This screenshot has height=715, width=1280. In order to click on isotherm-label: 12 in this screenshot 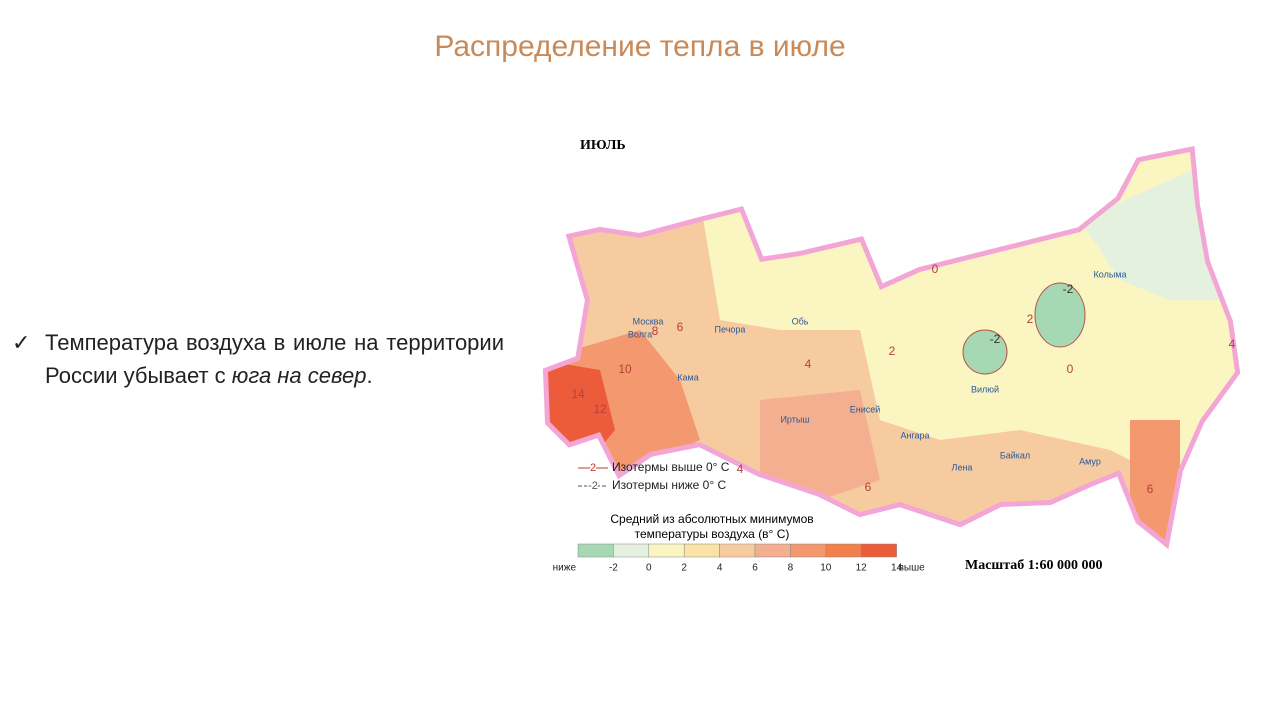, I will do `click(600, 409)`.